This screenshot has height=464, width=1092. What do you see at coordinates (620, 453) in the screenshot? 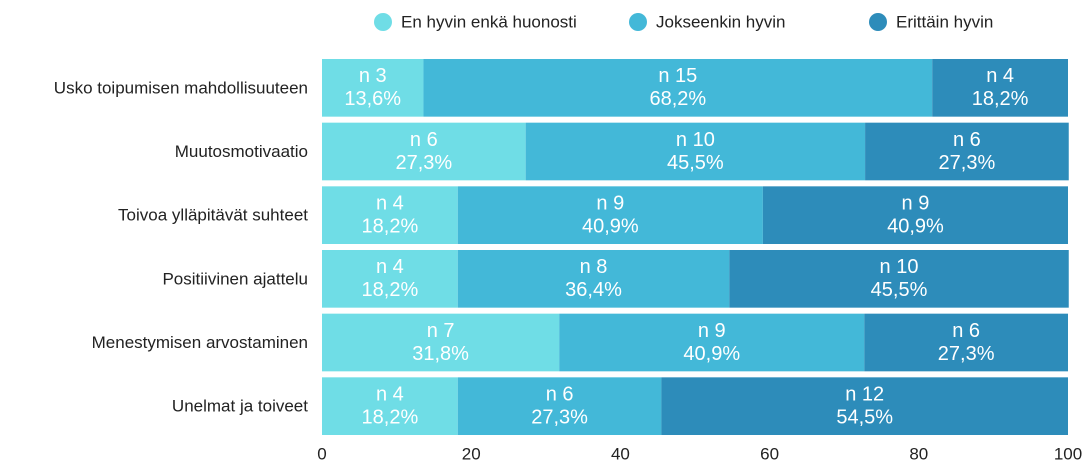
I see `x-tick-label: 40` at bounding box center [620, 453].